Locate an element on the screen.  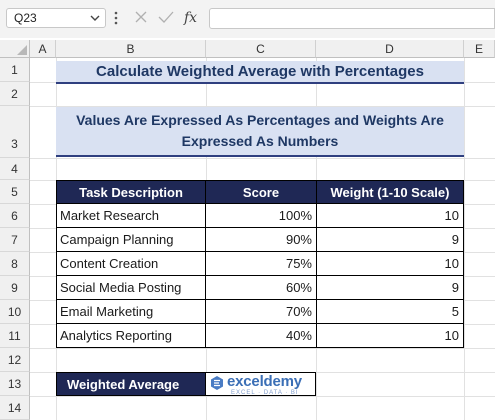
row-header-13: 13 is located at coordinates (15, 384).